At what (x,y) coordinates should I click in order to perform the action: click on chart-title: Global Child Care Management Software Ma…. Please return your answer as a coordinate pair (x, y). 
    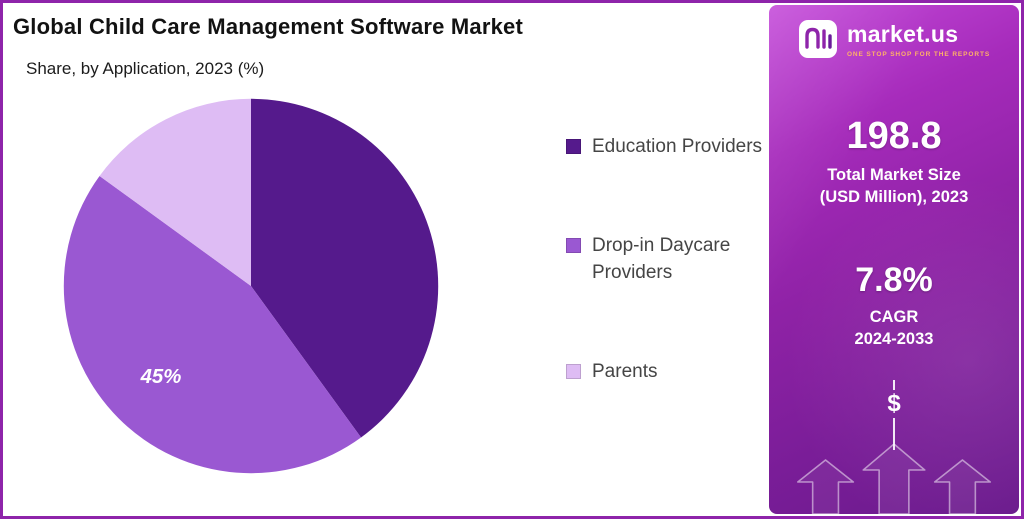
    Looking at the image, I should click on (268, 26).